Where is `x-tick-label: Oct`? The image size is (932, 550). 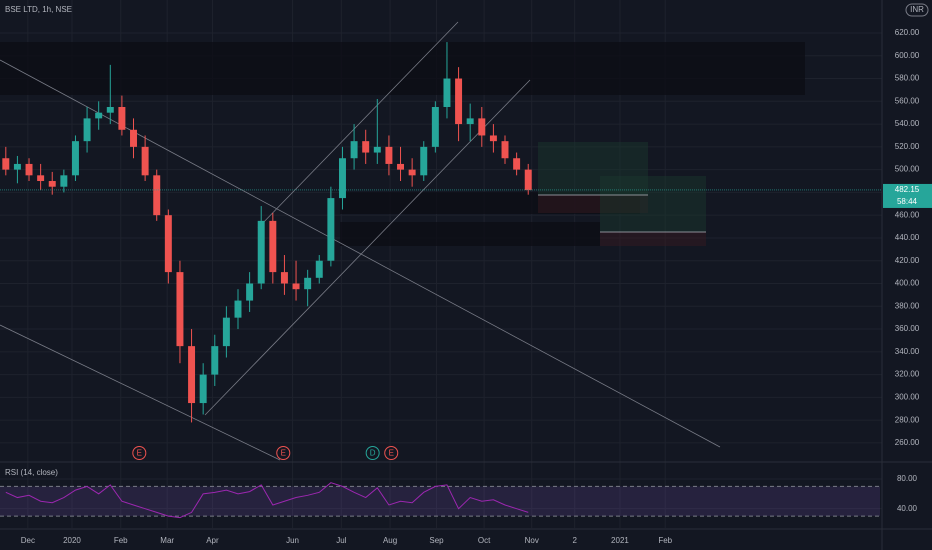 x-tick-label: Oct is located at coordinates (484, 540).